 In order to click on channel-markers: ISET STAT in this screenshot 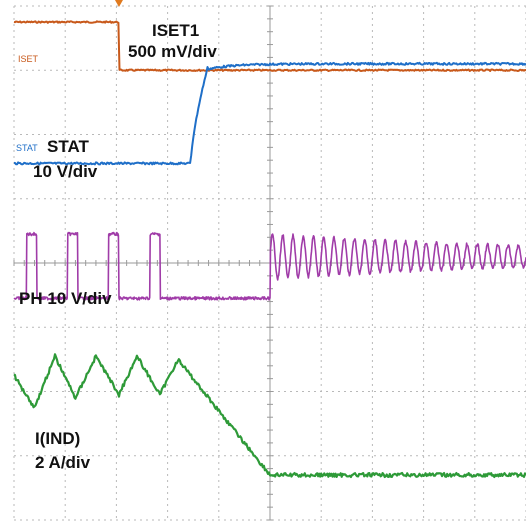, I will do `click(27, 103)`.